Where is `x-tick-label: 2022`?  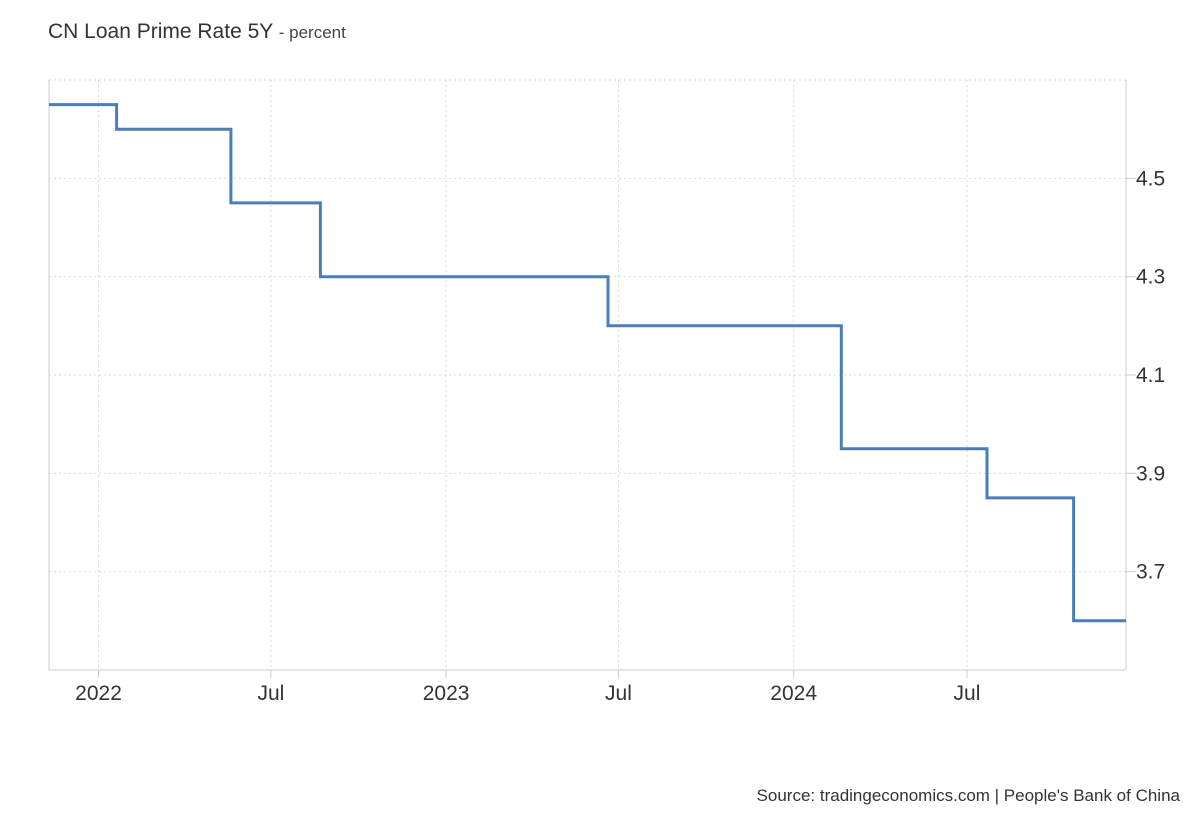
x-tick-label: 2022 is located at coordinates (98, 693).